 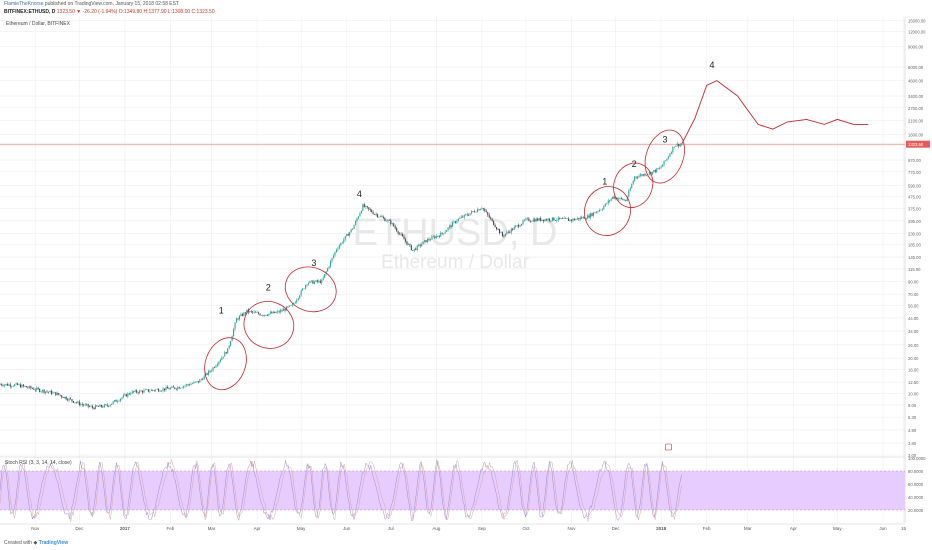 I want to click on wave-label: 4, so click(x=359, y=194).